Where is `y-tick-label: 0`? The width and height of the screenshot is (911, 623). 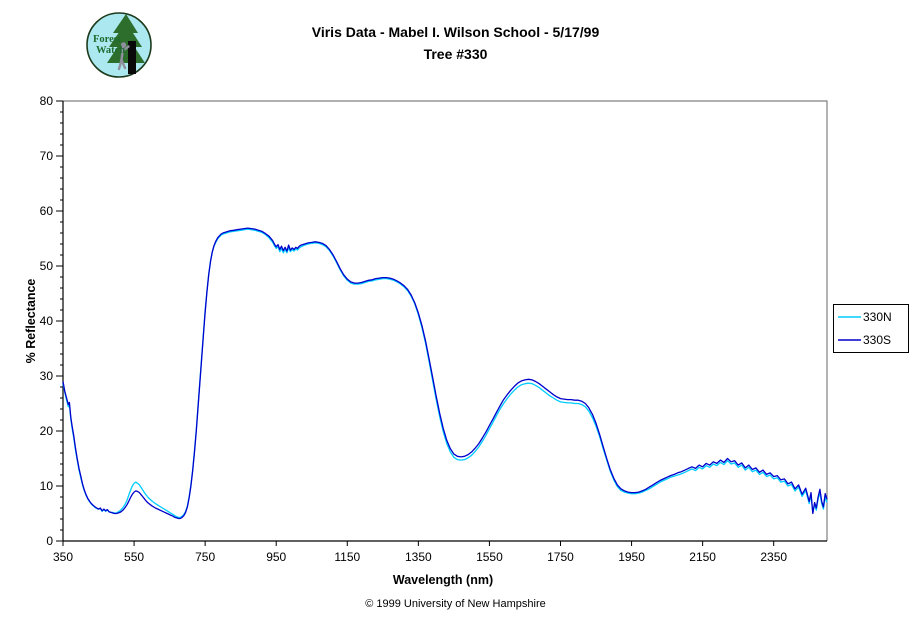
y-tick-label: 0 is located at coordinates (49, 541).